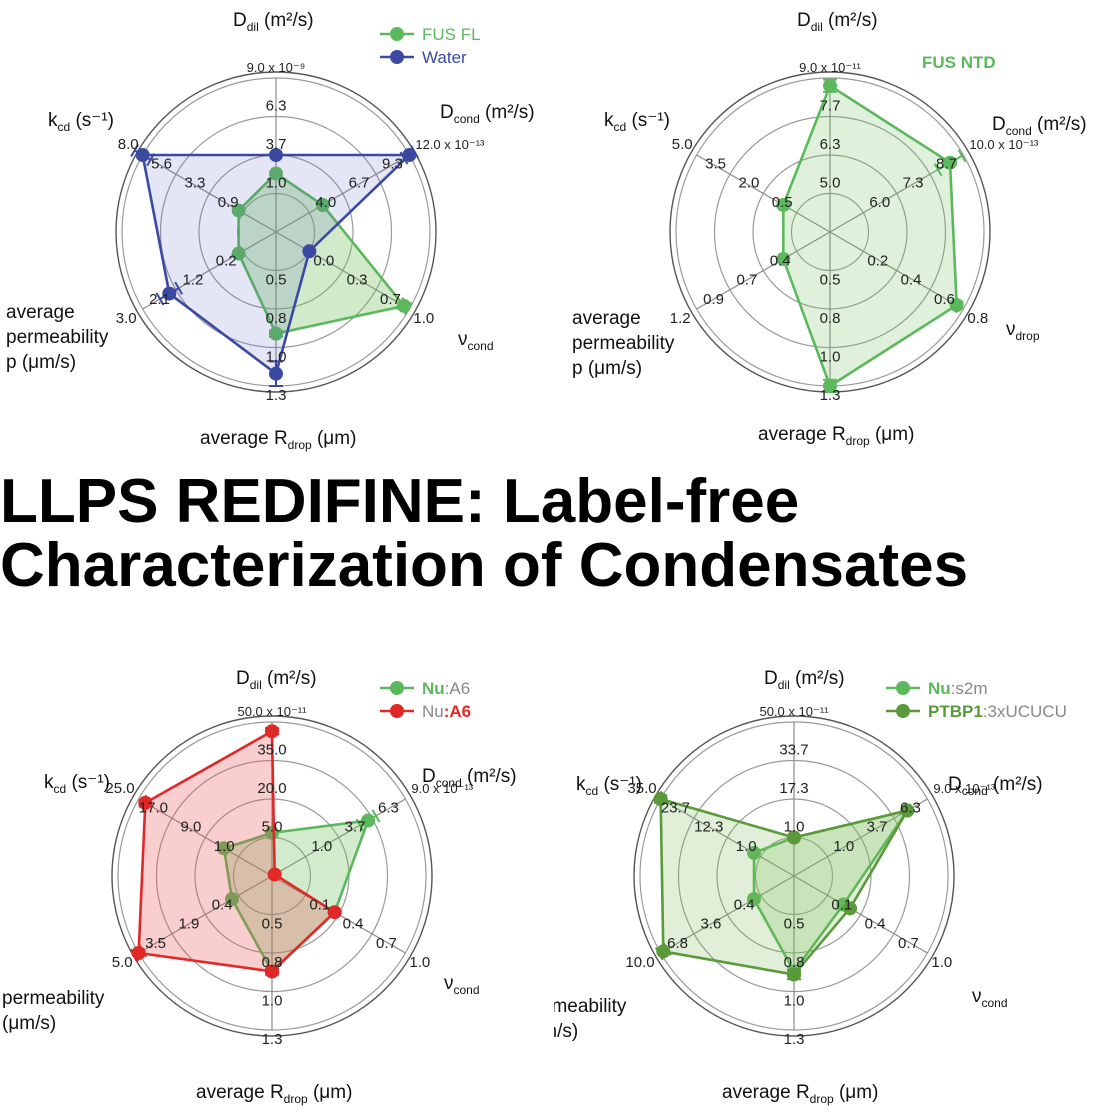  What do you see at coordinates (359, 183) in the screenshot?
I see `tick-label: 6.7` at bounding box center [359, 183].